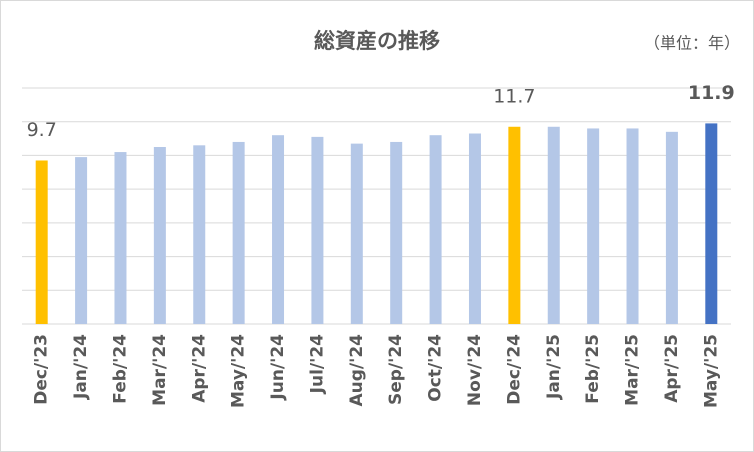  I want to click on x-tick-label: Dec/'24, so click(514, 369).